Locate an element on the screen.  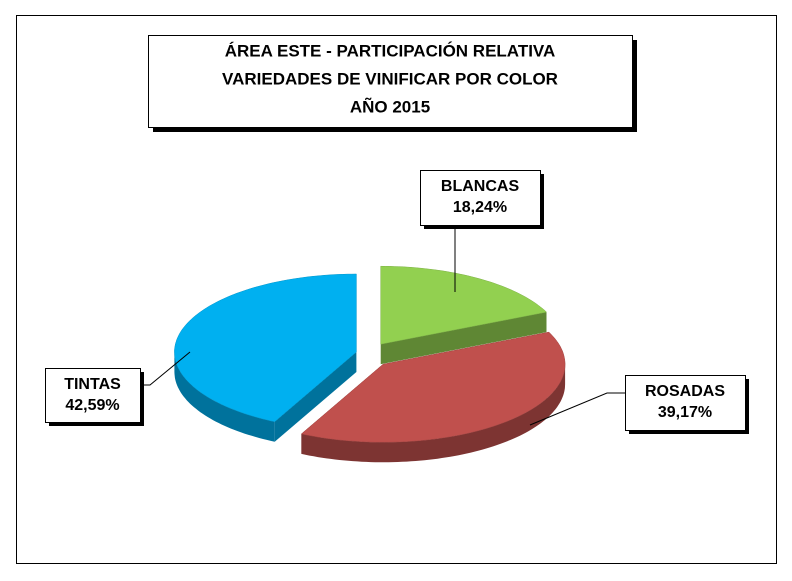
chart-title: VARIEDADES DE VINIFICAR POR COLOR is located at coordinates (390, 78).